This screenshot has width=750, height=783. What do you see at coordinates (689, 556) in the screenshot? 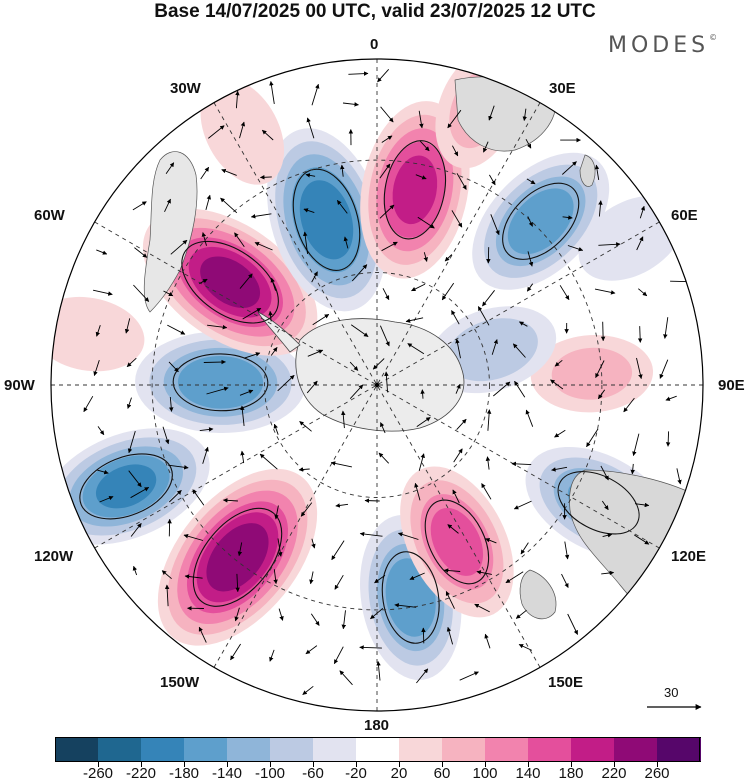
I see `longitude-label-120e: 120E` at bounding box center [689, 556].